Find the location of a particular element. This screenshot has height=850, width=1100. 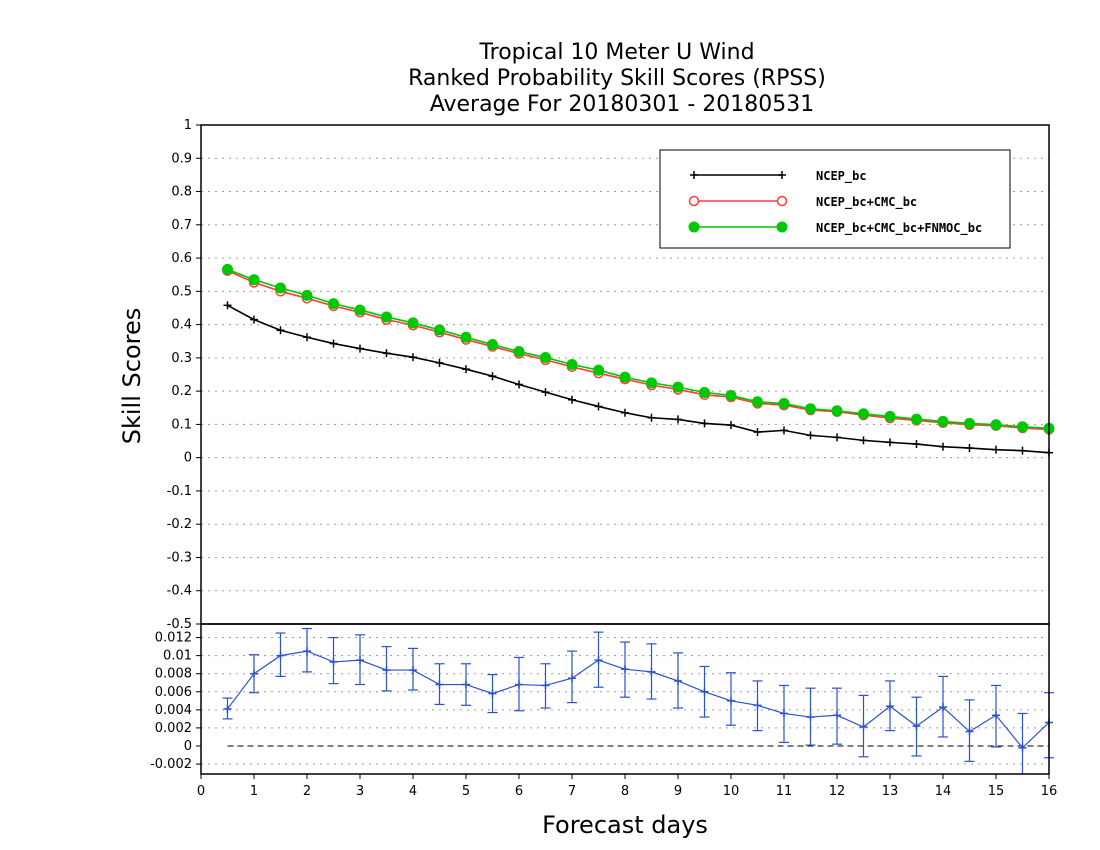

legend-entry: NCEP_bc is located at coordinates (778, 176).